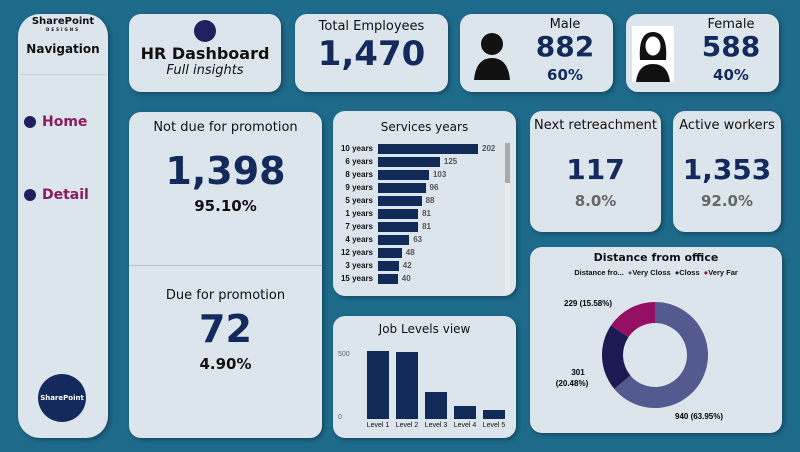 The width and height of the screenshot is (800, 452). Describe the element at coordinates (225, 171) in the screenshot. I see `not-due-value: 1,398` at that location.